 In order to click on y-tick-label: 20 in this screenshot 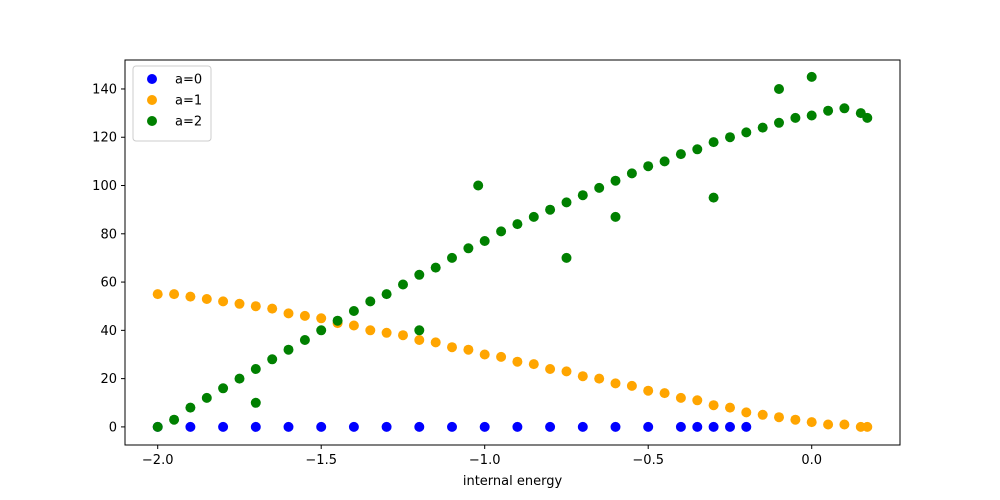, I will do `click(108, 379)`.